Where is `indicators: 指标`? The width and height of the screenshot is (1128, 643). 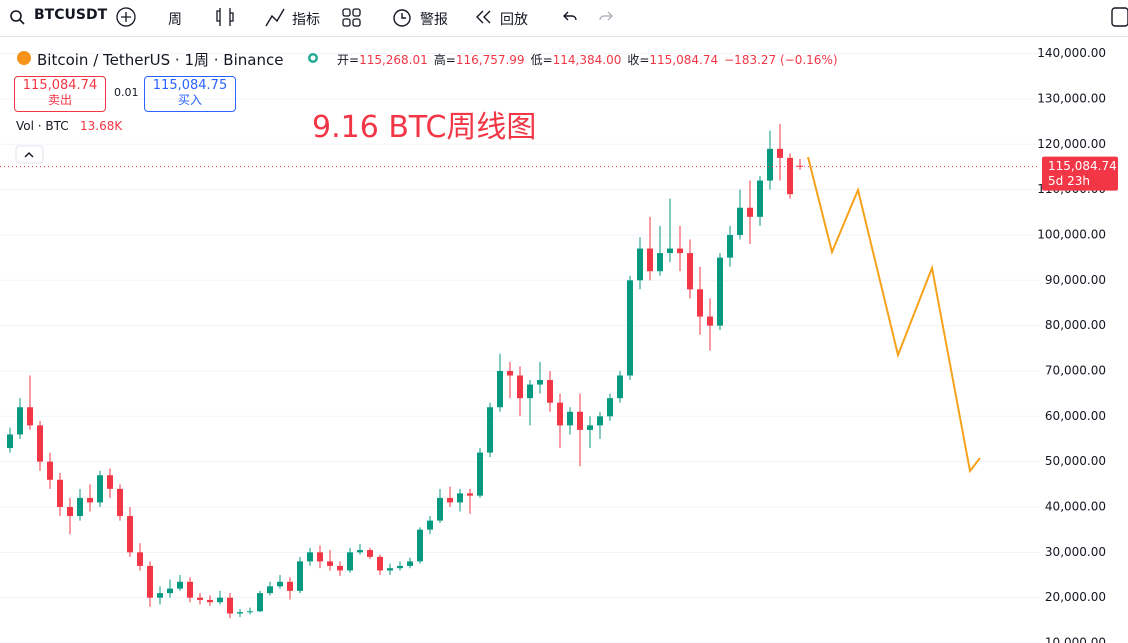
indicators: 指标 is located at coordinates (306, 20).